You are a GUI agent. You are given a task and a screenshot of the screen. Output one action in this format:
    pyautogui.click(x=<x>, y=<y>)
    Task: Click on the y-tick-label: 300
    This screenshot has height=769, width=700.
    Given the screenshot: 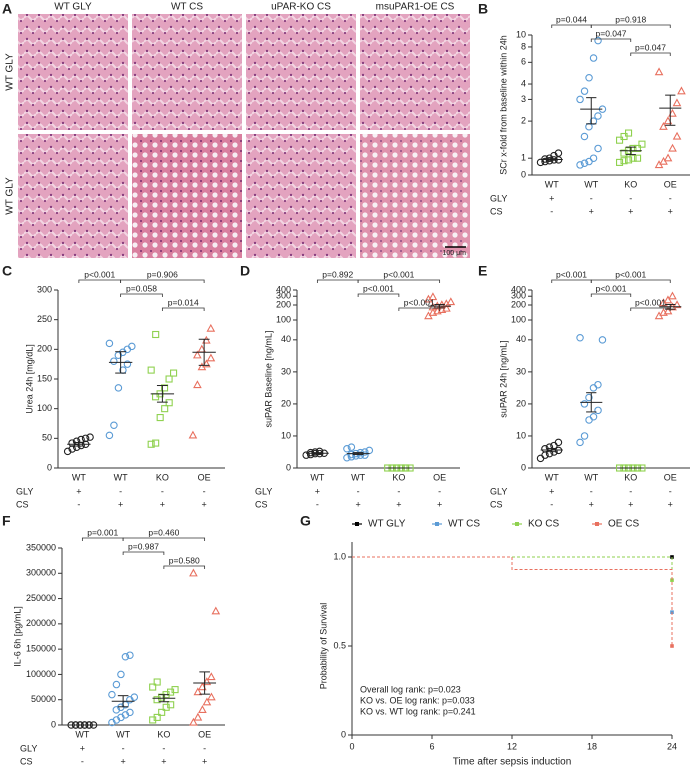 What is the action you would take?
    pyautogui.click(x=283, y=296)
    